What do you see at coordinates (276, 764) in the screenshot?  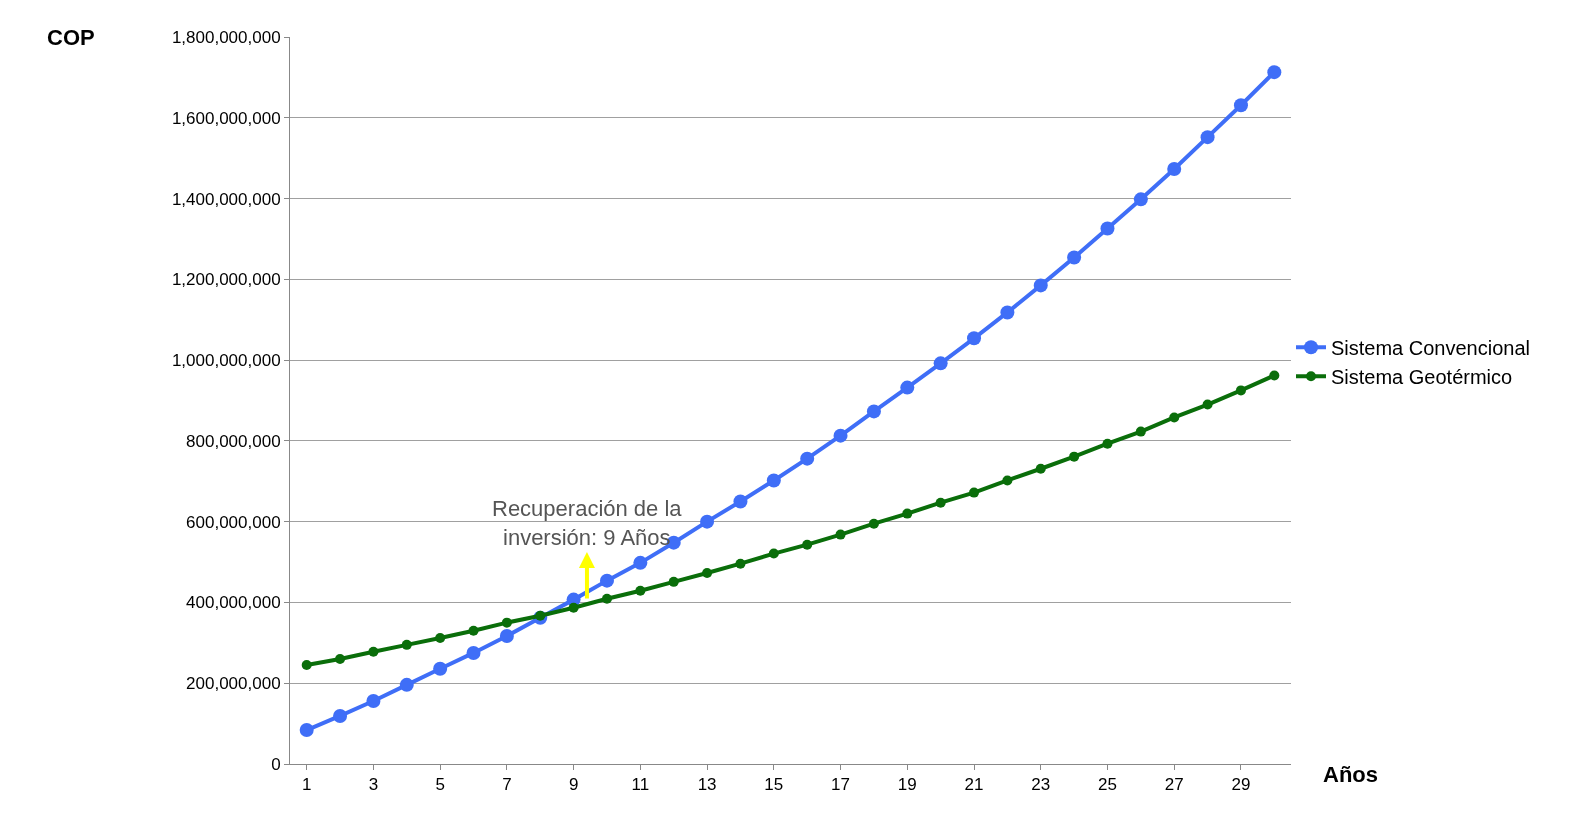 I see `y-tick-label: 0` at bounding box center [276, 764].